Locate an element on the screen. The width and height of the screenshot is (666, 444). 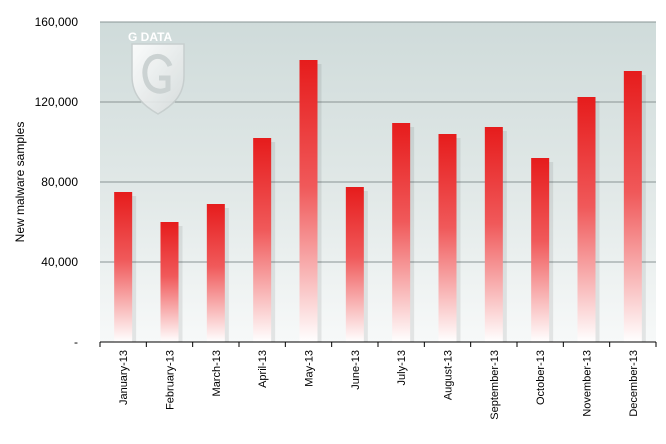
x-tick-label: August-13 is located at coordinates (449, 375).